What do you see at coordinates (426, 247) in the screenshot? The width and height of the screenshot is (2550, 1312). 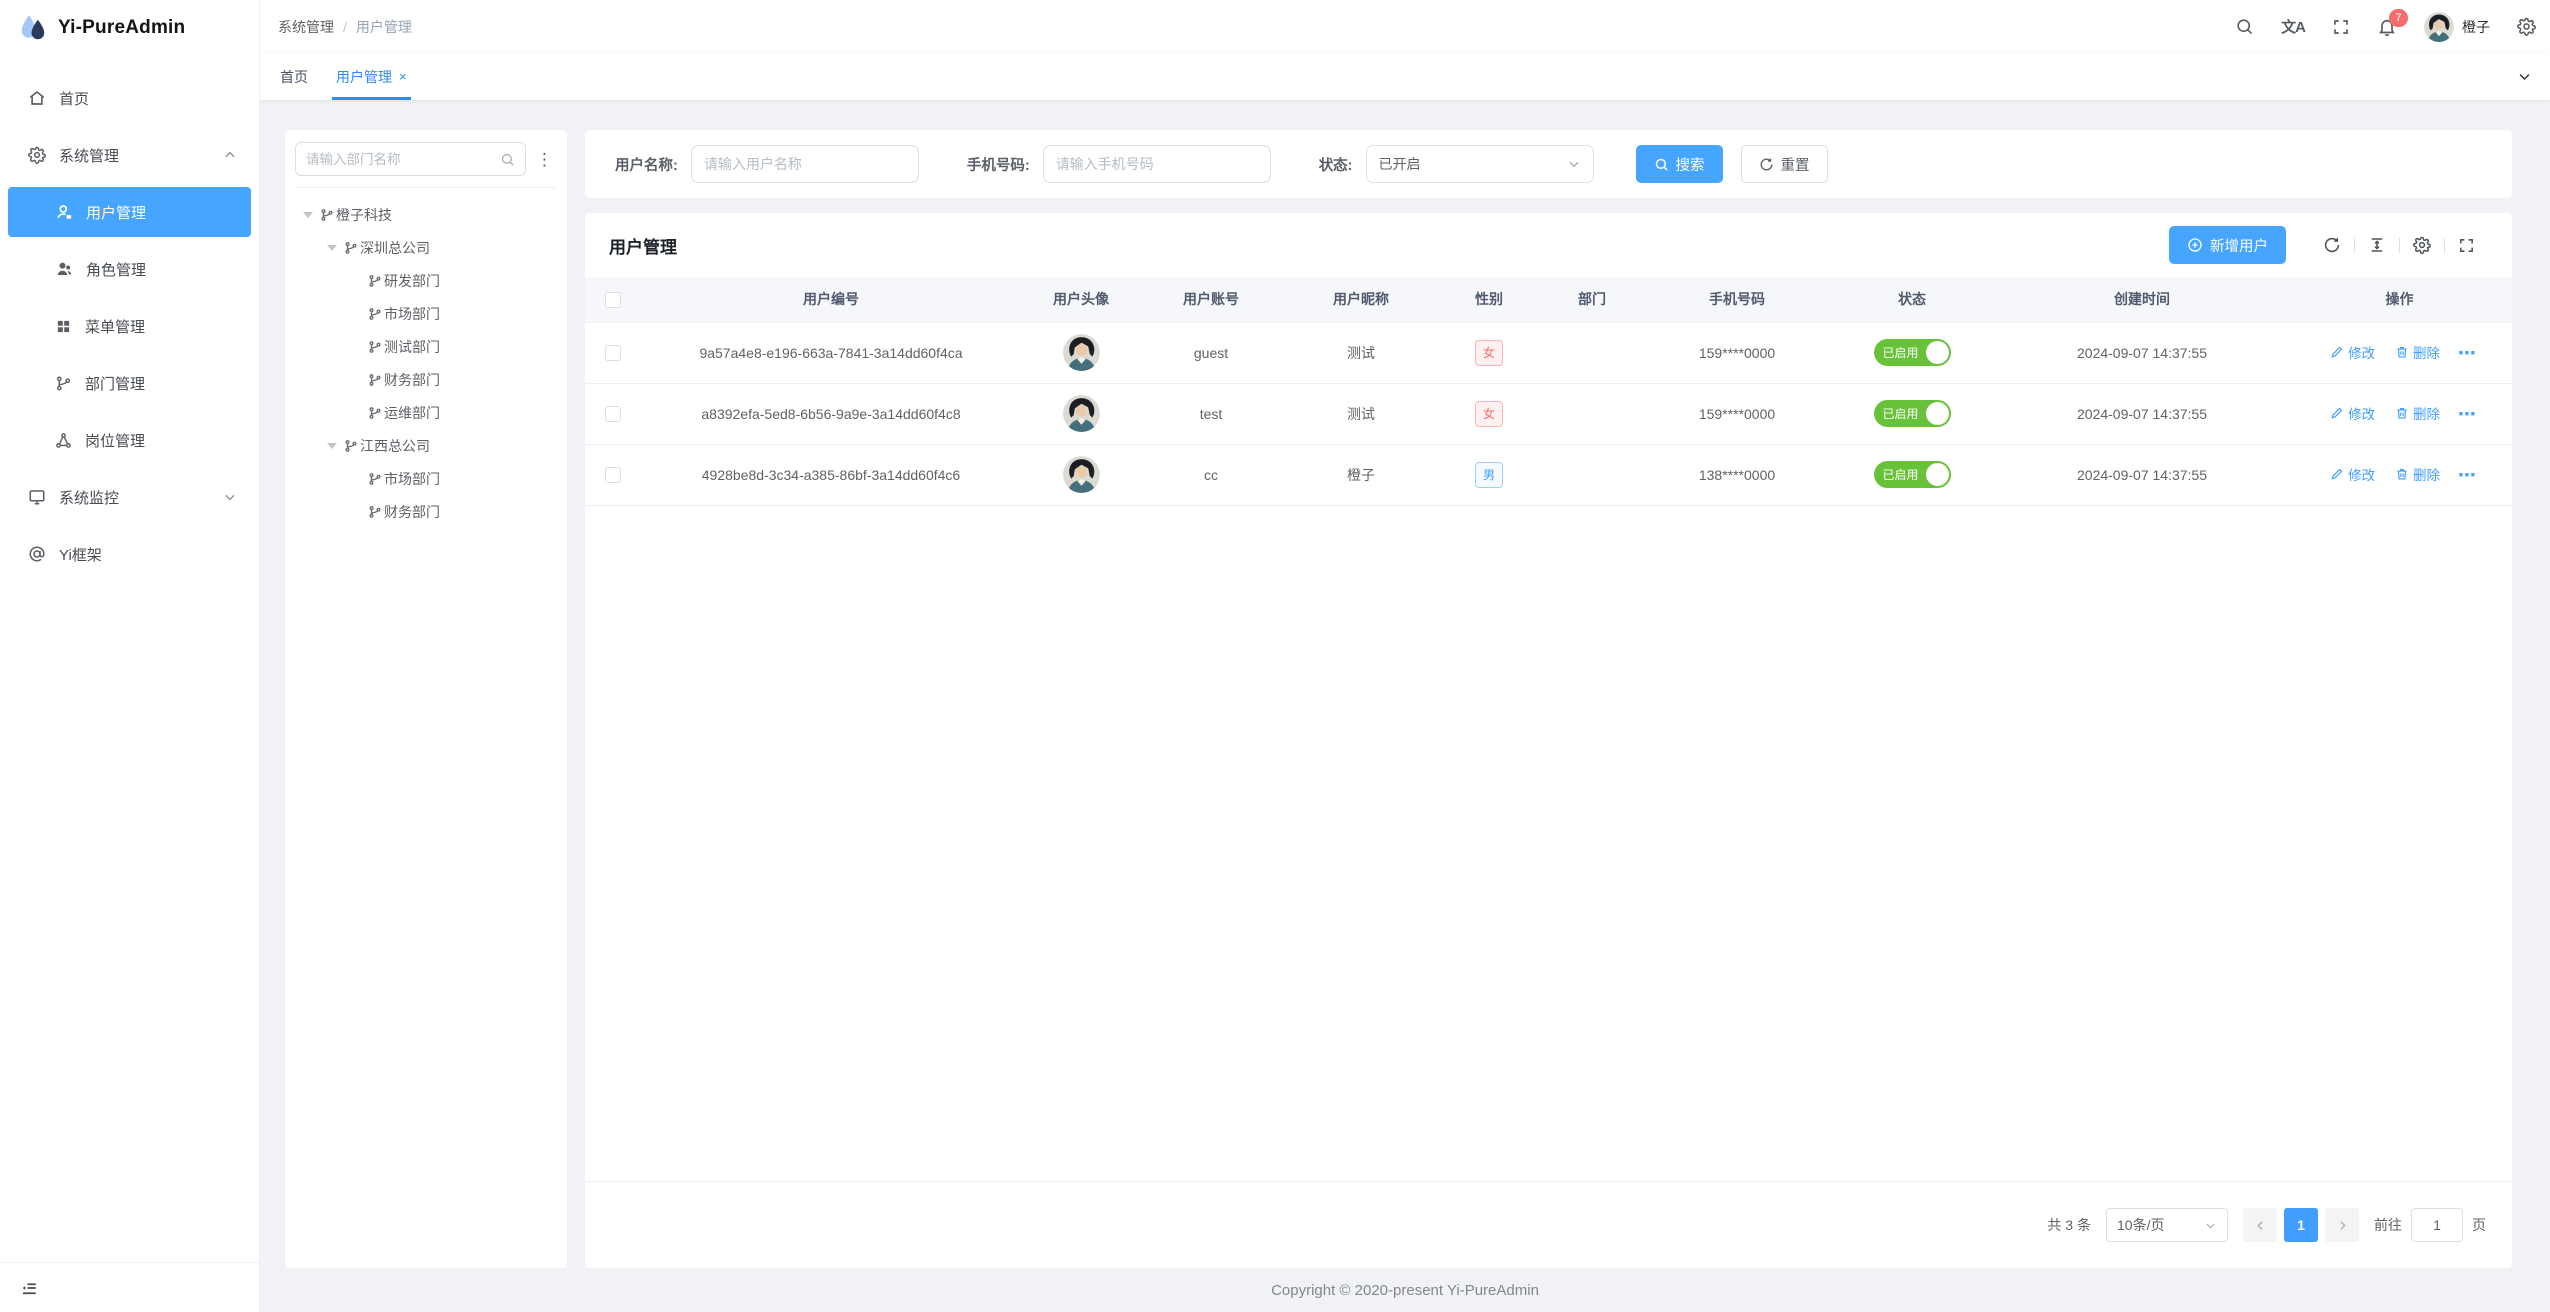 I see `tree-node: 深圳总公司` at bounding box center [426, 247].